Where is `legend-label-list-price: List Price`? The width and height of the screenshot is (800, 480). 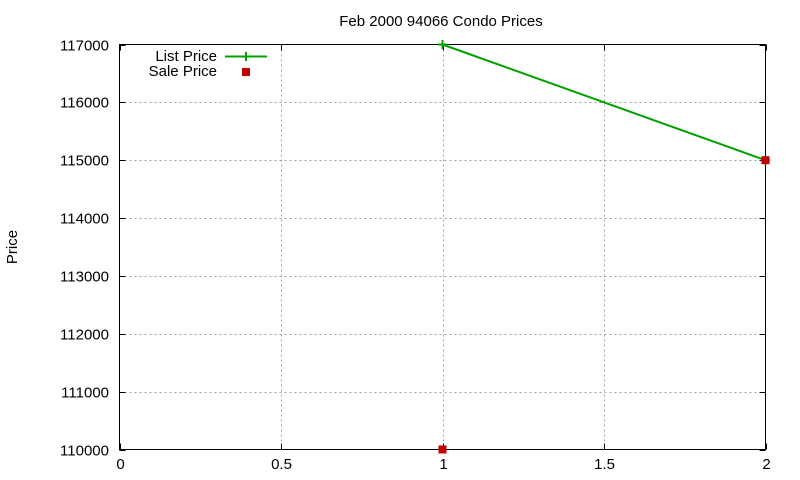
legend-label-list-price: List Price is located at coordinates (186, 56).